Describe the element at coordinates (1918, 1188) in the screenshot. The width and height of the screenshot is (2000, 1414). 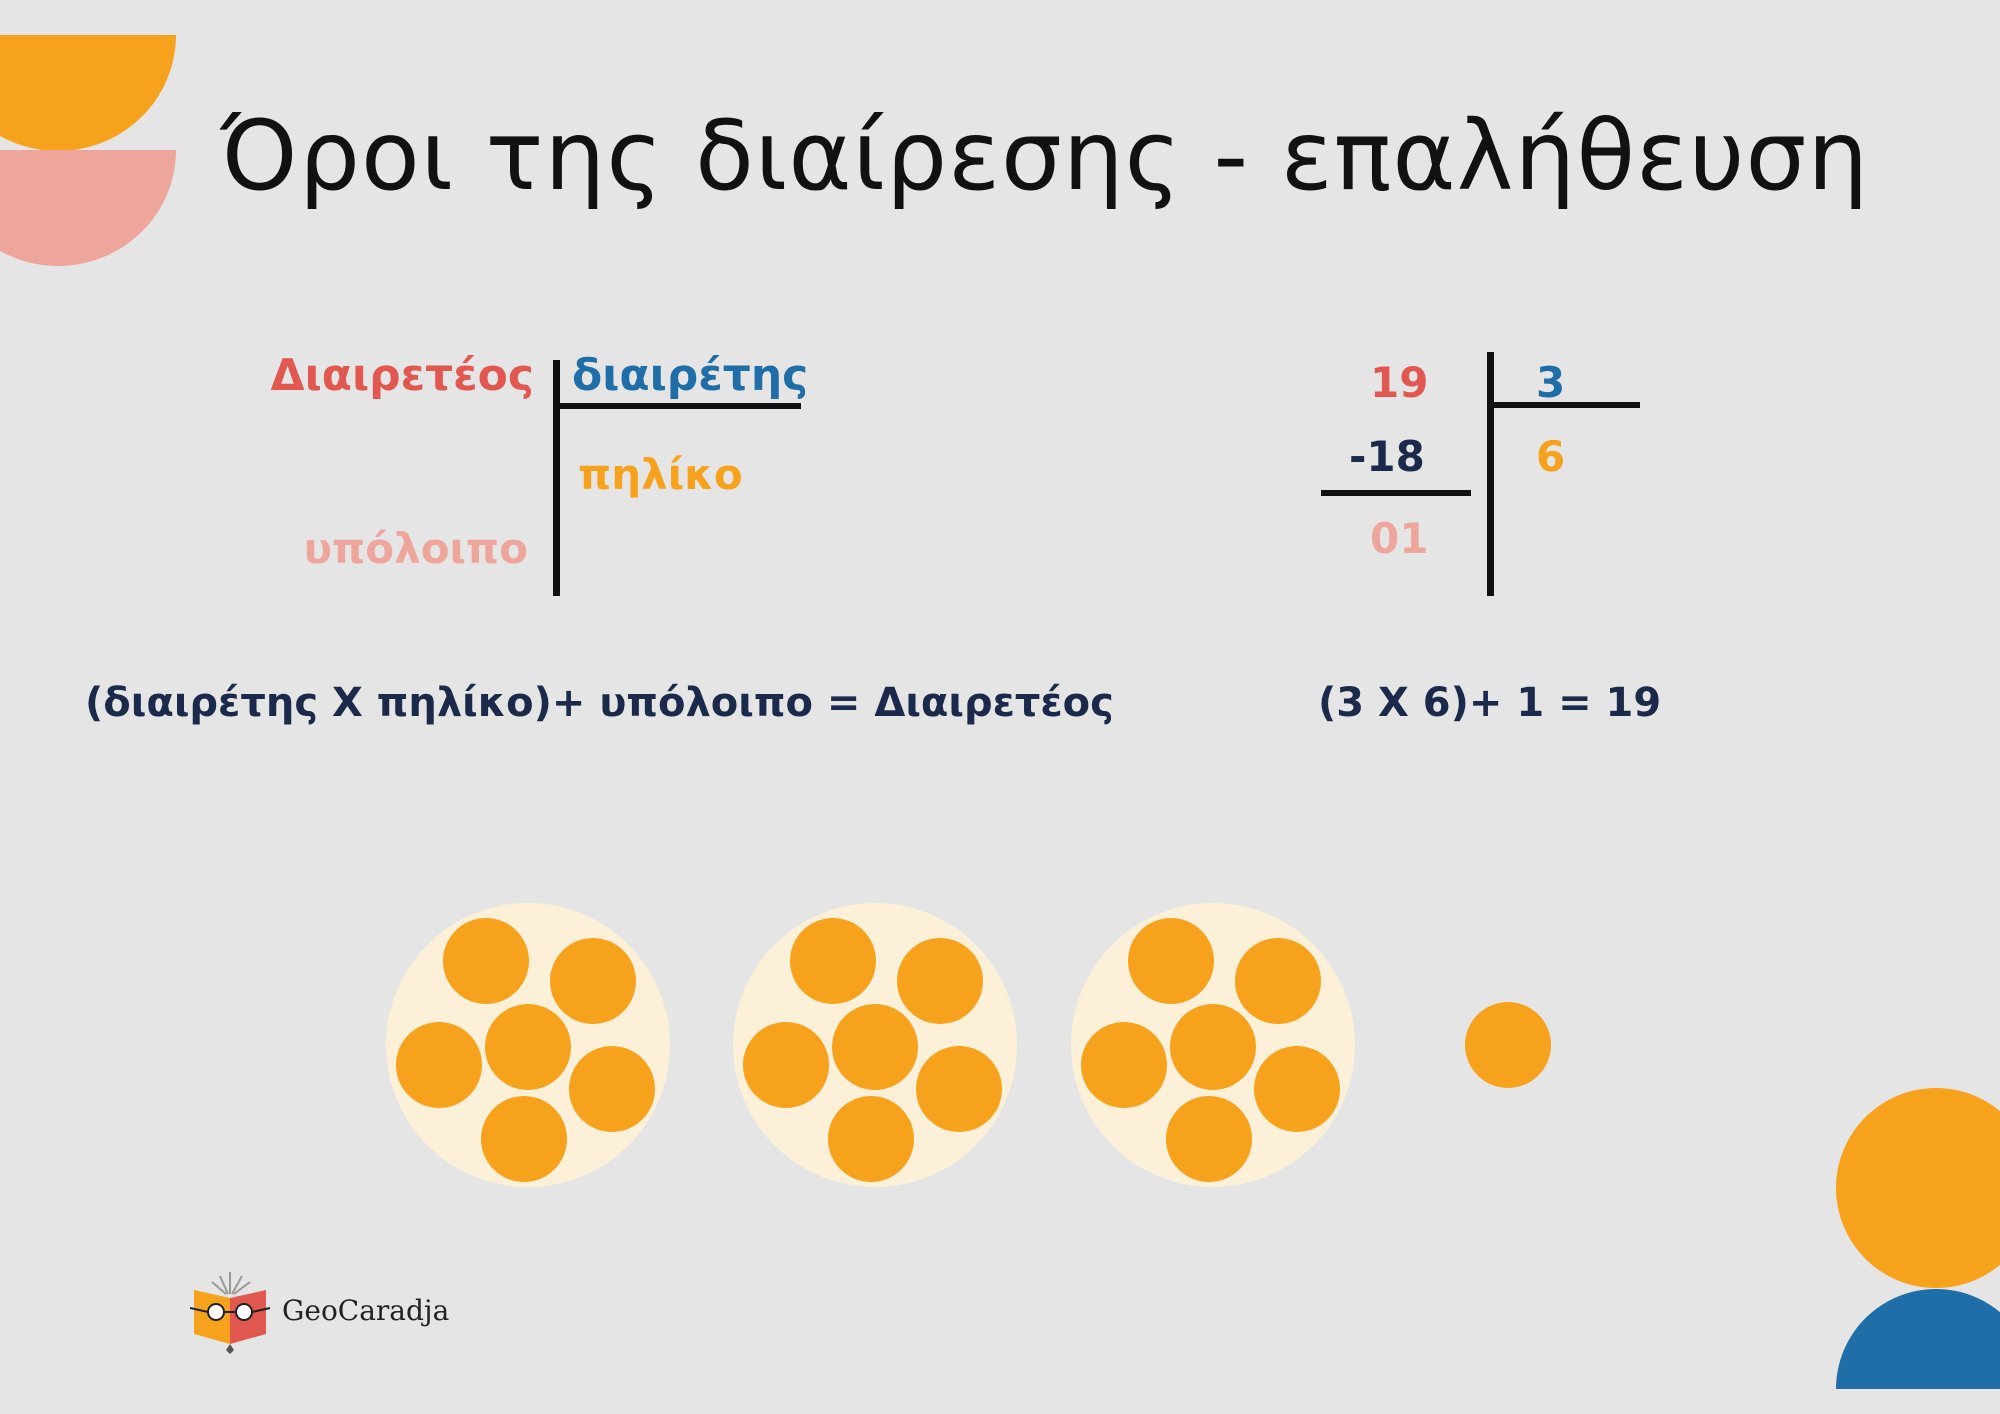
I see `deco-orange-circle-bottom-right` at that location.